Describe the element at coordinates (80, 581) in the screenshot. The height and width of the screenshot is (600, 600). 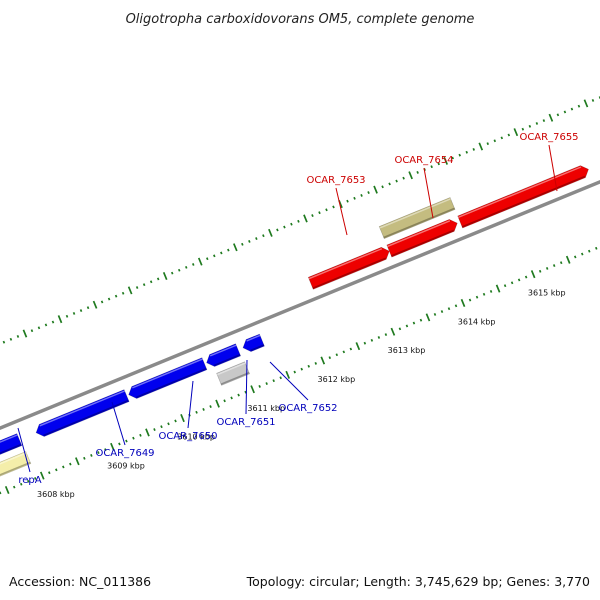
I see `accession-text: Accession: NC_011386` at that location.